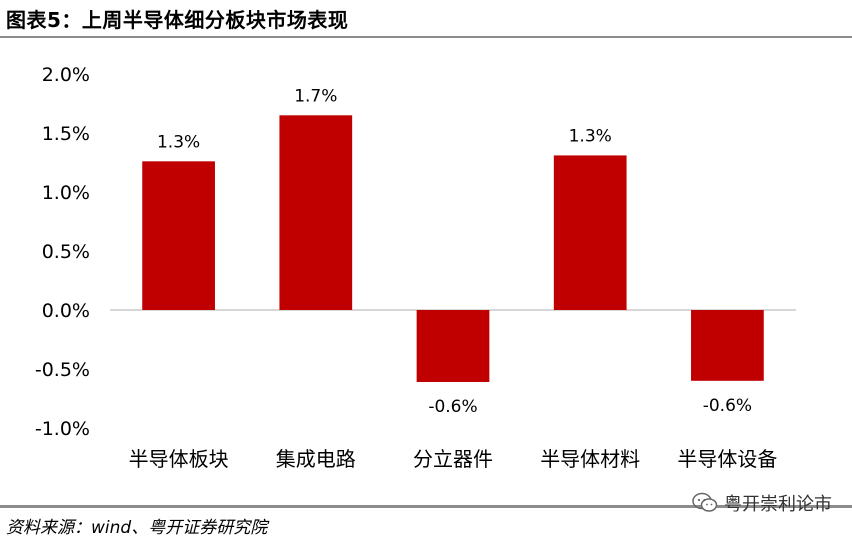  Describe the element at coordinates (66, 75) in the screenshot. I see `y-tick-label: 2.0%` at that location.